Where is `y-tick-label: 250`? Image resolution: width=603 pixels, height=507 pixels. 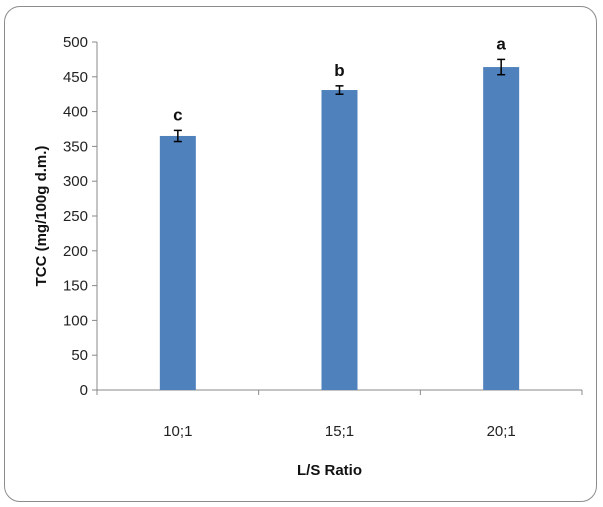
y-tick-label: 250 is located at coordinates (75, 216).